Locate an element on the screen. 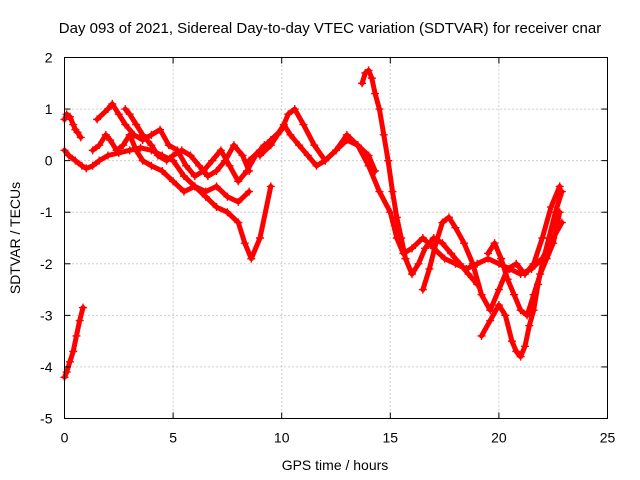  y-axis-label: SDTVAR / TECUs is located at coordinates (15, 238).